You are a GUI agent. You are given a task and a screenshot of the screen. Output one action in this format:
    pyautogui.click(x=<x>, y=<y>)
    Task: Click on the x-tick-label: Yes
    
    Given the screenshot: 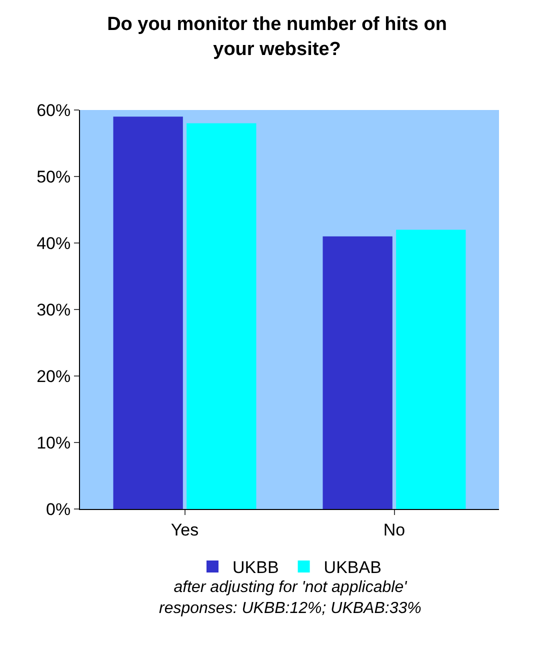 What is the action you would take?
    pyautogui.click(x=184, y=530)
    